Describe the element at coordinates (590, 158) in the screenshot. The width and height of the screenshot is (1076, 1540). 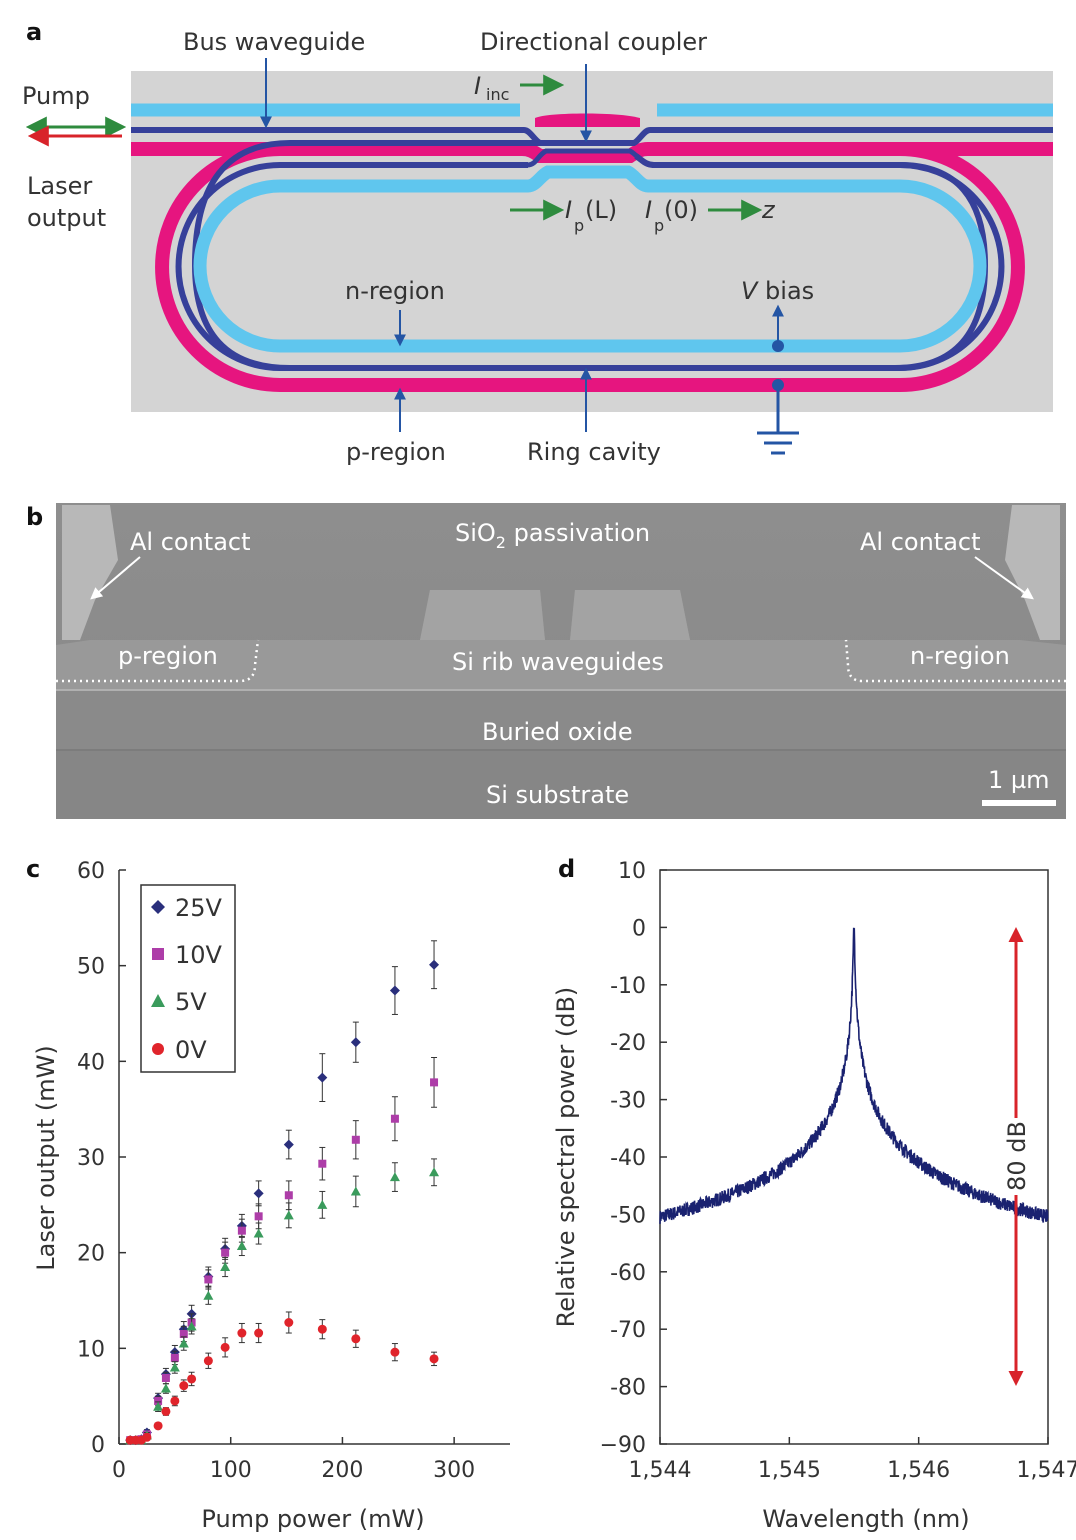
I see `coupler-dark` at that location.